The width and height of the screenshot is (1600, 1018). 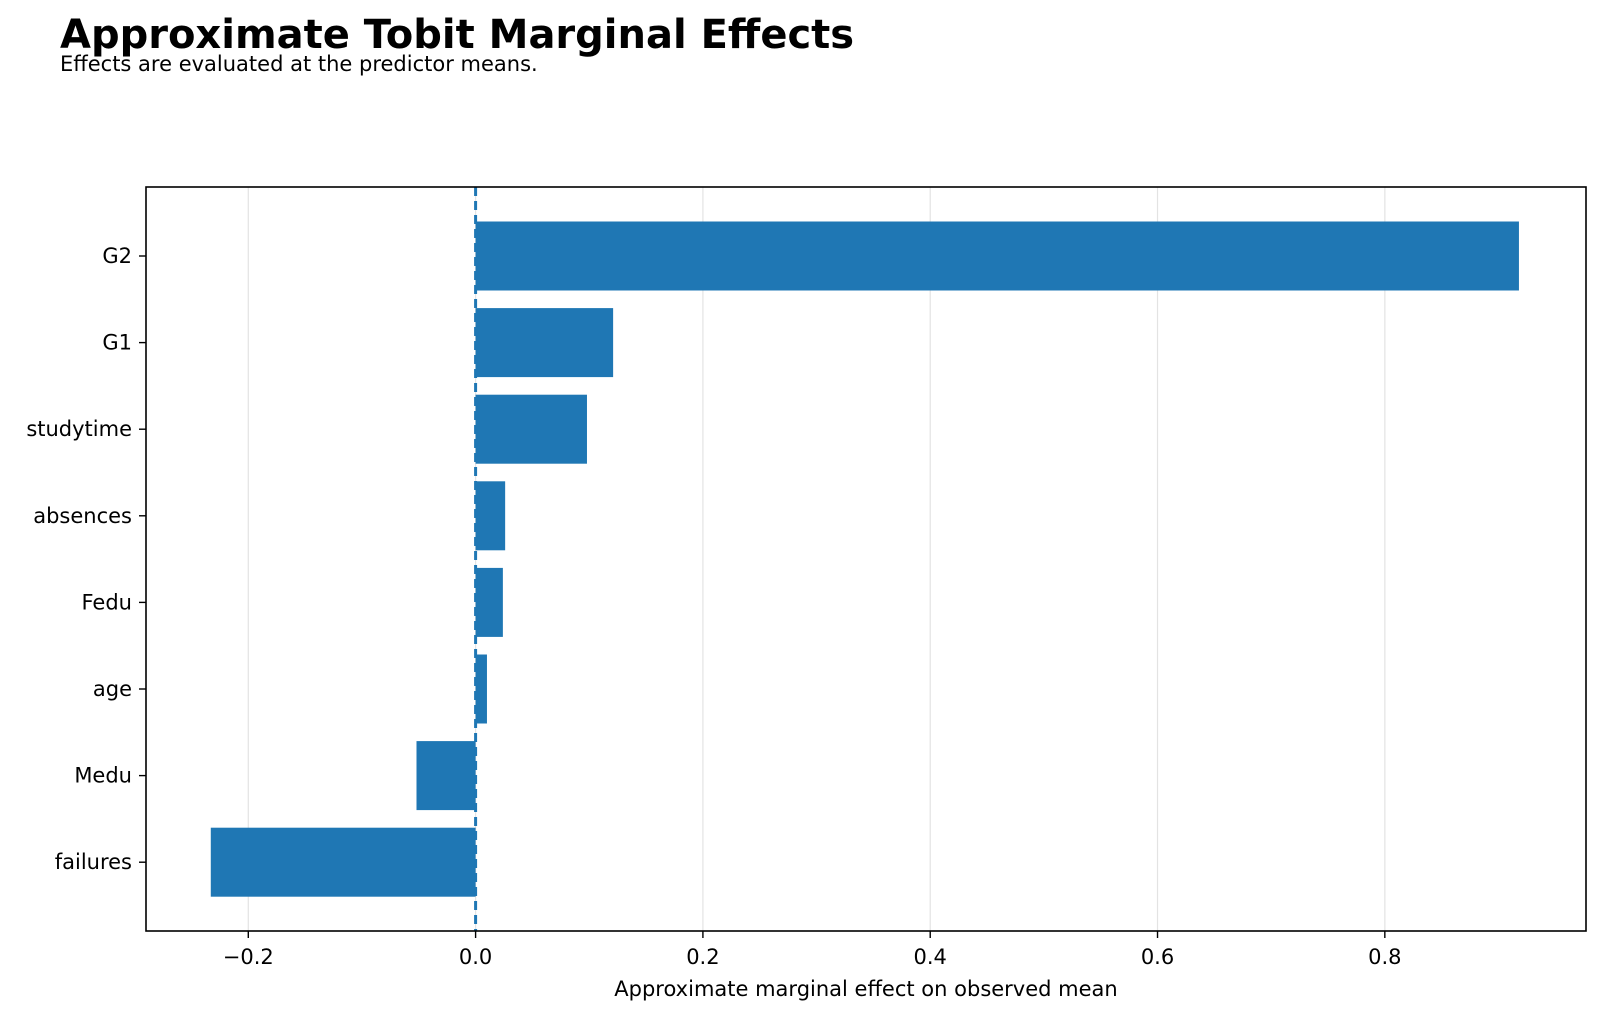 I want to click on y-tick-label: studytime, so click(x=79, y=429).